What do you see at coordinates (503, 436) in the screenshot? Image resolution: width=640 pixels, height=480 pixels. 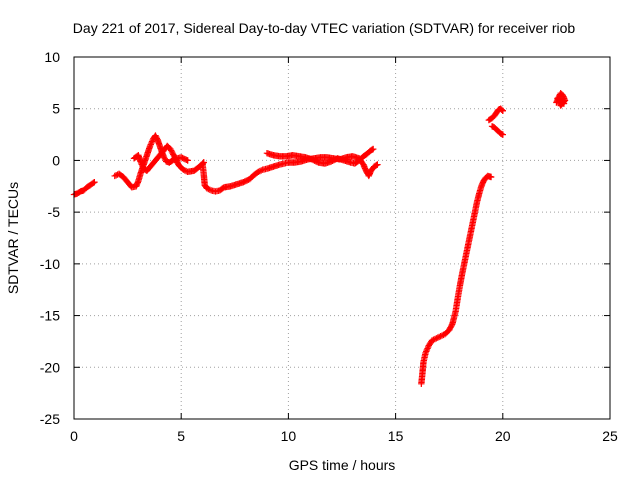 I see `x-tick-label: 20` at bounding box center [503, 436].